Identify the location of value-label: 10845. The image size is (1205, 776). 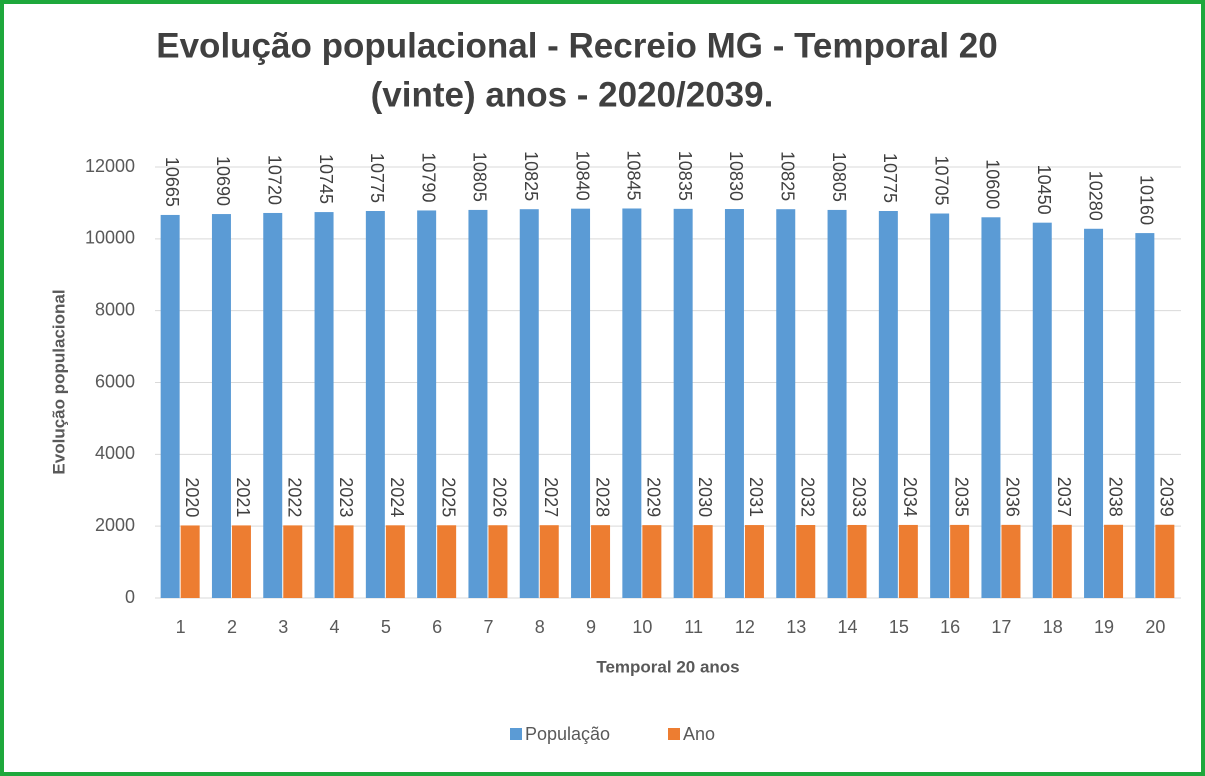
(634, 175).